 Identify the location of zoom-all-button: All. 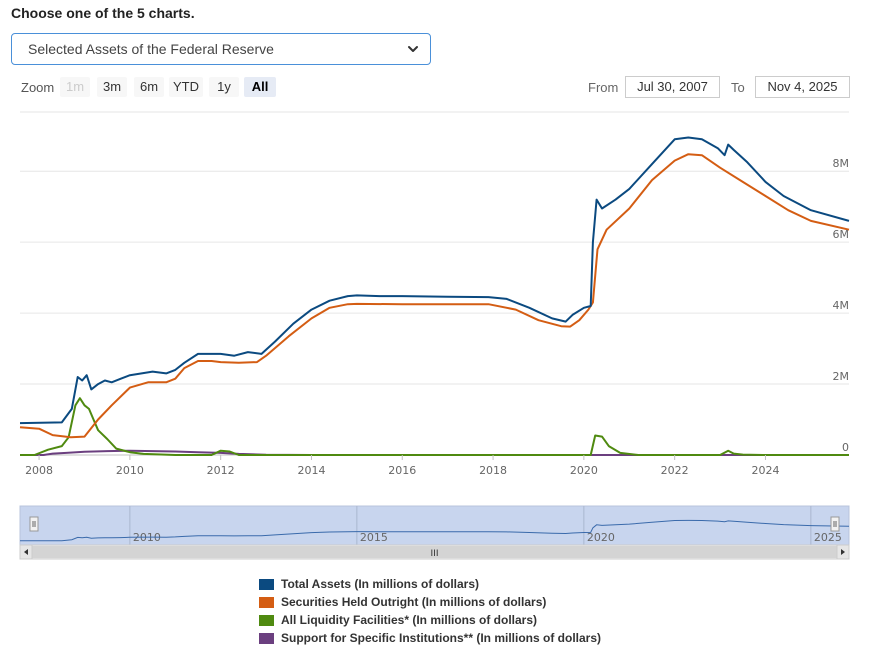
(260, 87).